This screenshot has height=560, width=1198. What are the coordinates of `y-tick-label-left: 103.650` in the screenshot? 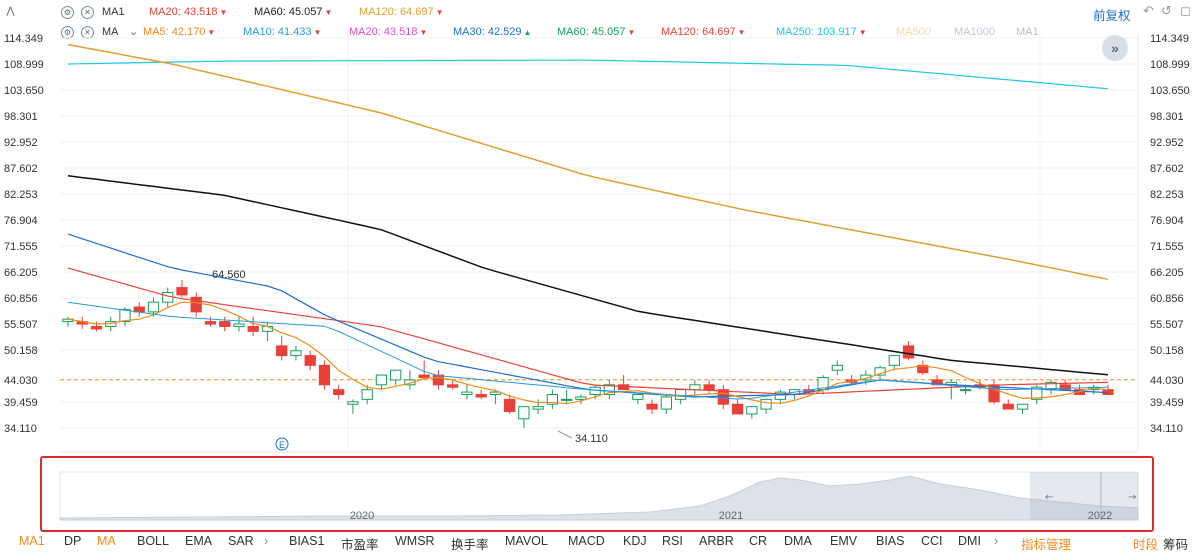 It's located at (24, 91).